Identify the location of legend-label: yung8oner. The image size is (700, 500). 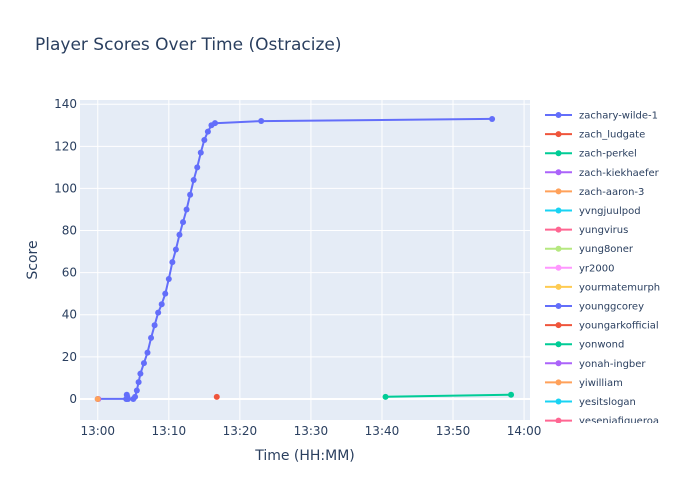
(606, 249).